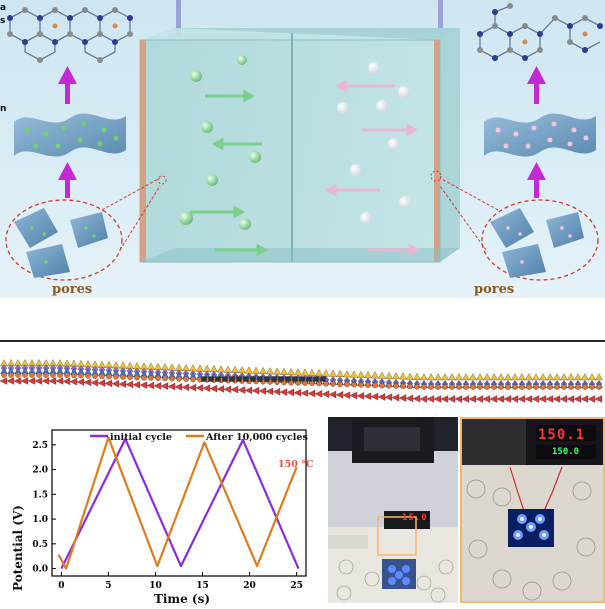 The image size is (605, 609). Describe the element at coordinates (70, 35) in the screenshot. I see `left-molecule-atoms` at that location.